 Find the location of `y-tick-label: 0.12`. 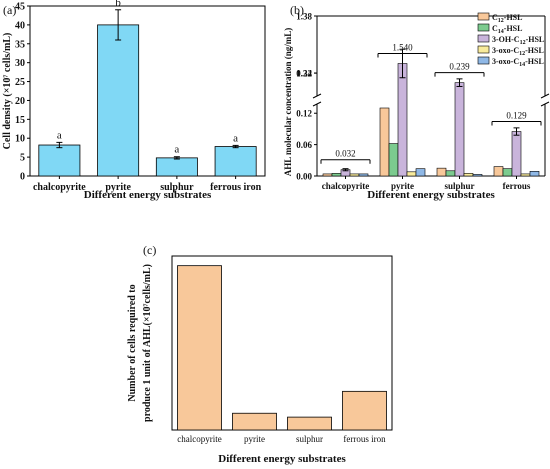

y-tick-label: 0.12 is located at coordinates (304, 114).